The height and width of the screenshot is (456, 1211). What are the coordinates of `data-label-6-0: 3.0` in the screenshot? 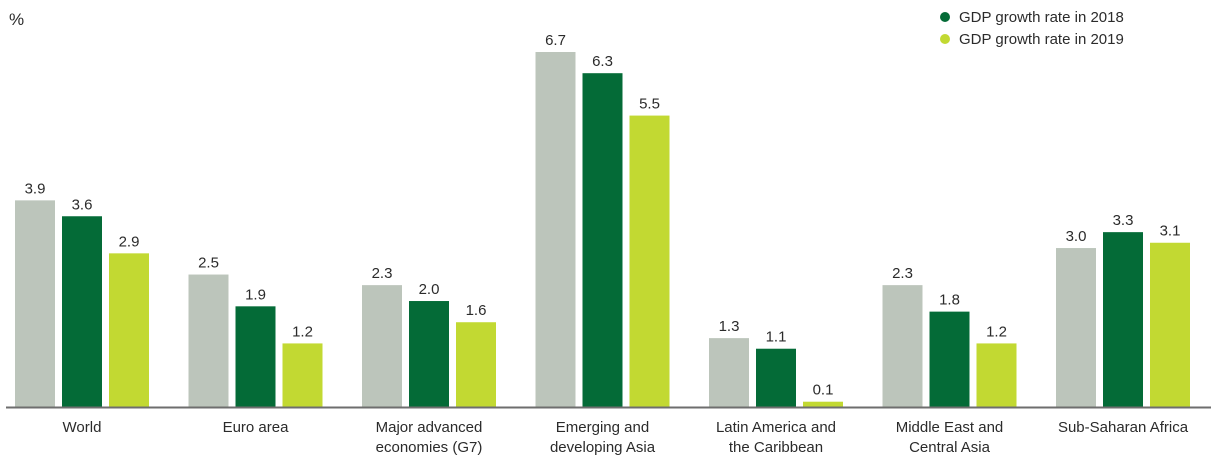 It's located at (1076, 236).